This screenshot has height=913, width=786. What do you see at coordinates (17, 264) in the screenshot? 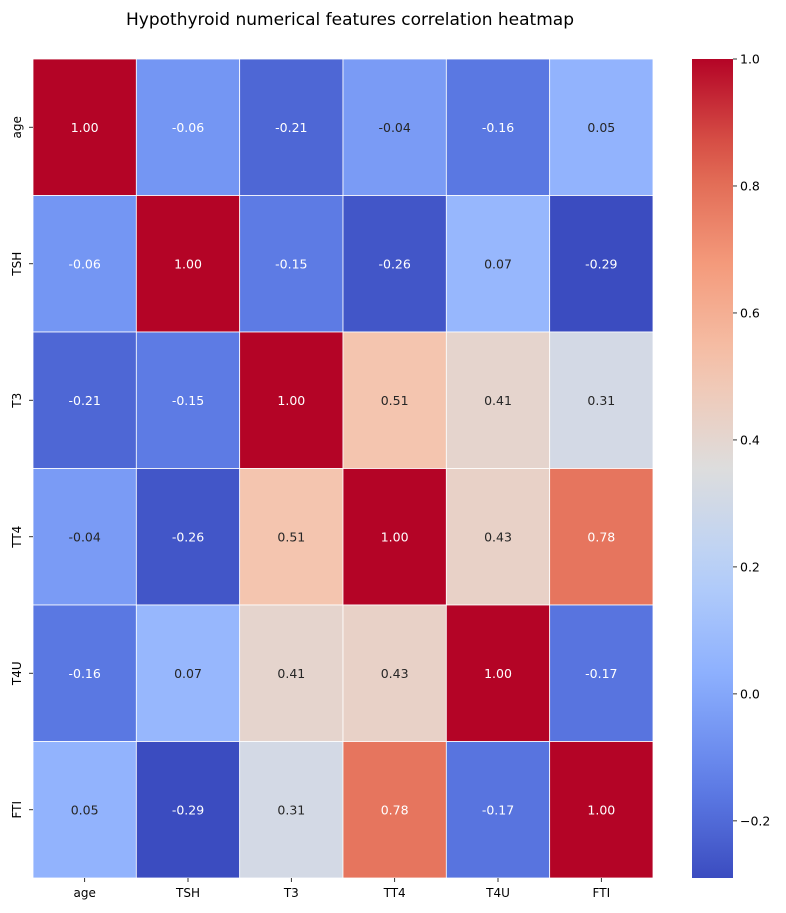
I see `y-tick-label: TSH` at bounding box center [17, 264].